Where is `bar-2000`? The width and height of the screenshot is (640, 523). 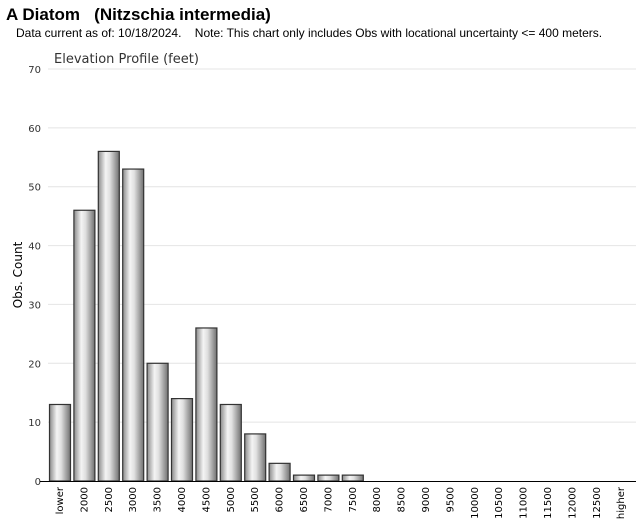 bar-2000 is located at coordinates (84, 345).